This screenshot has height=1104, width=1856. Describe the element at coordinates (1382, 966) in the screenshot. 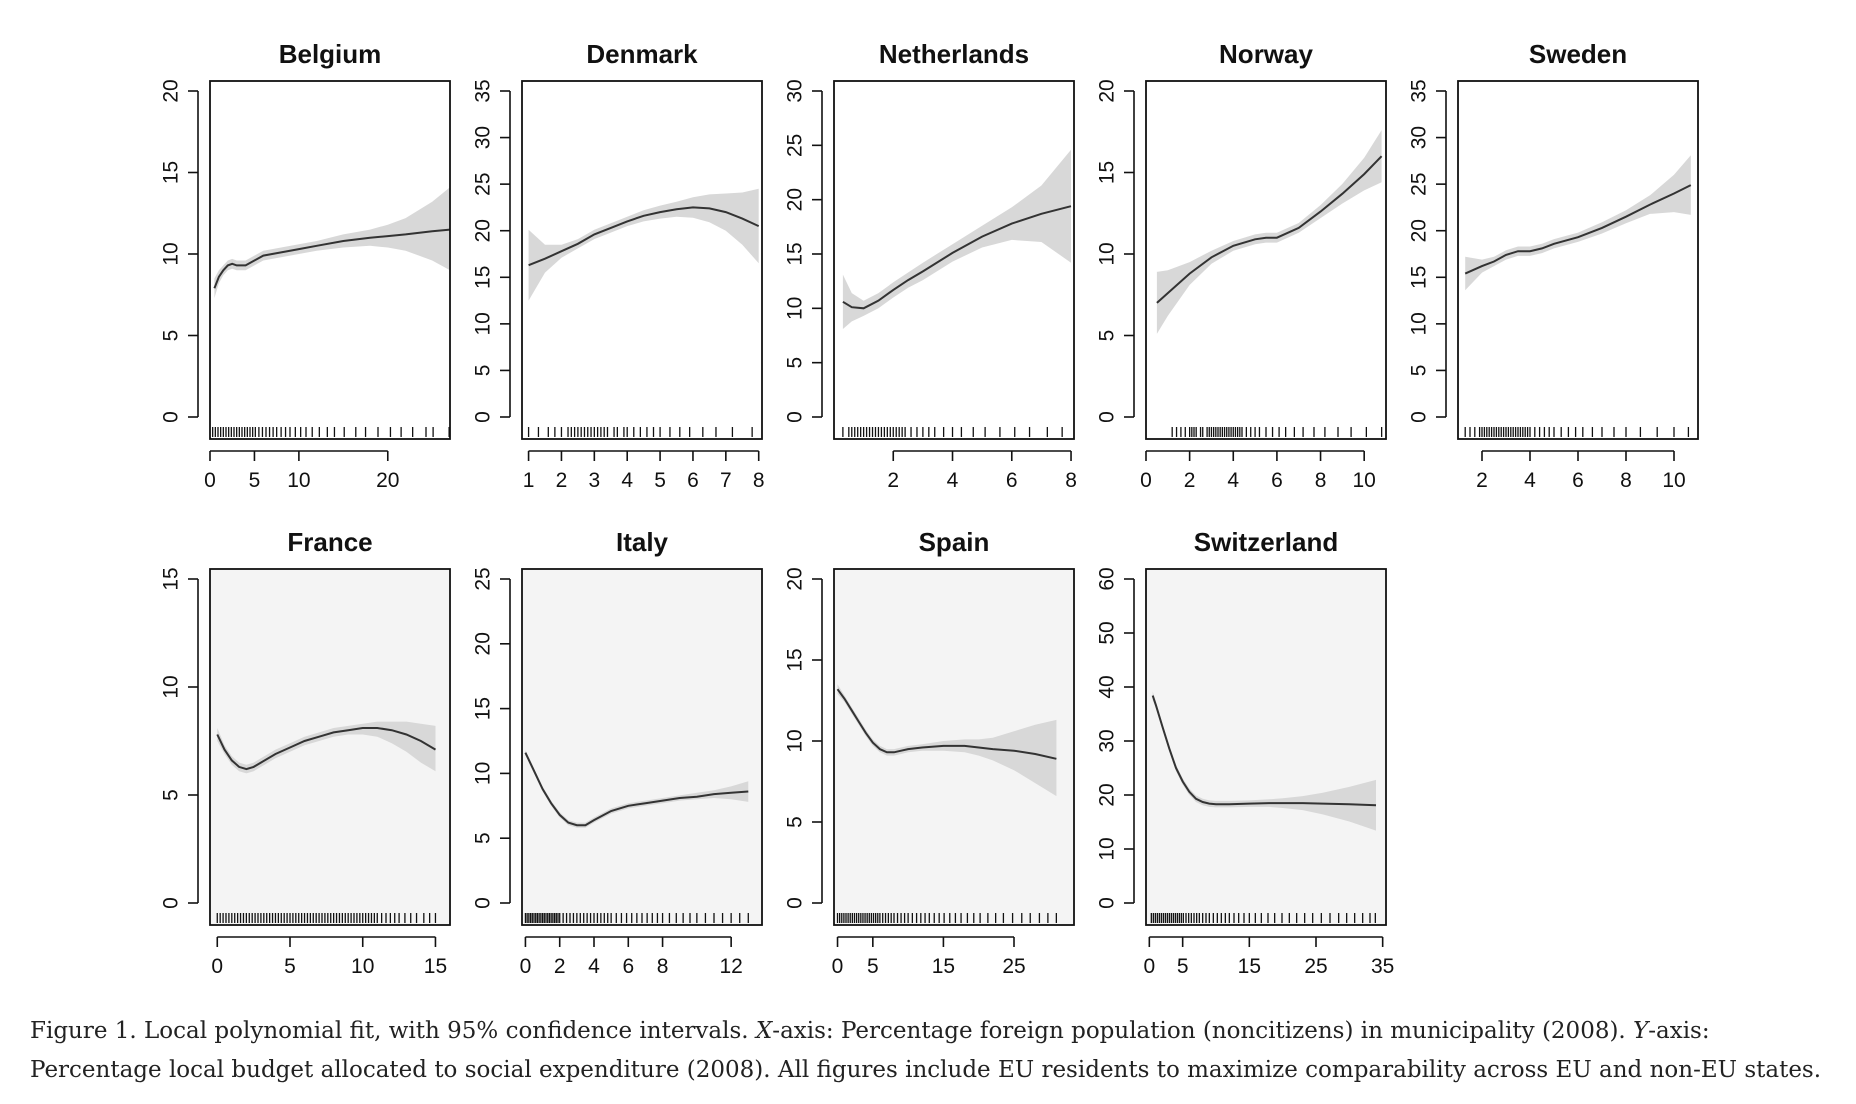

I see `x-tick-label: 35` at that location.